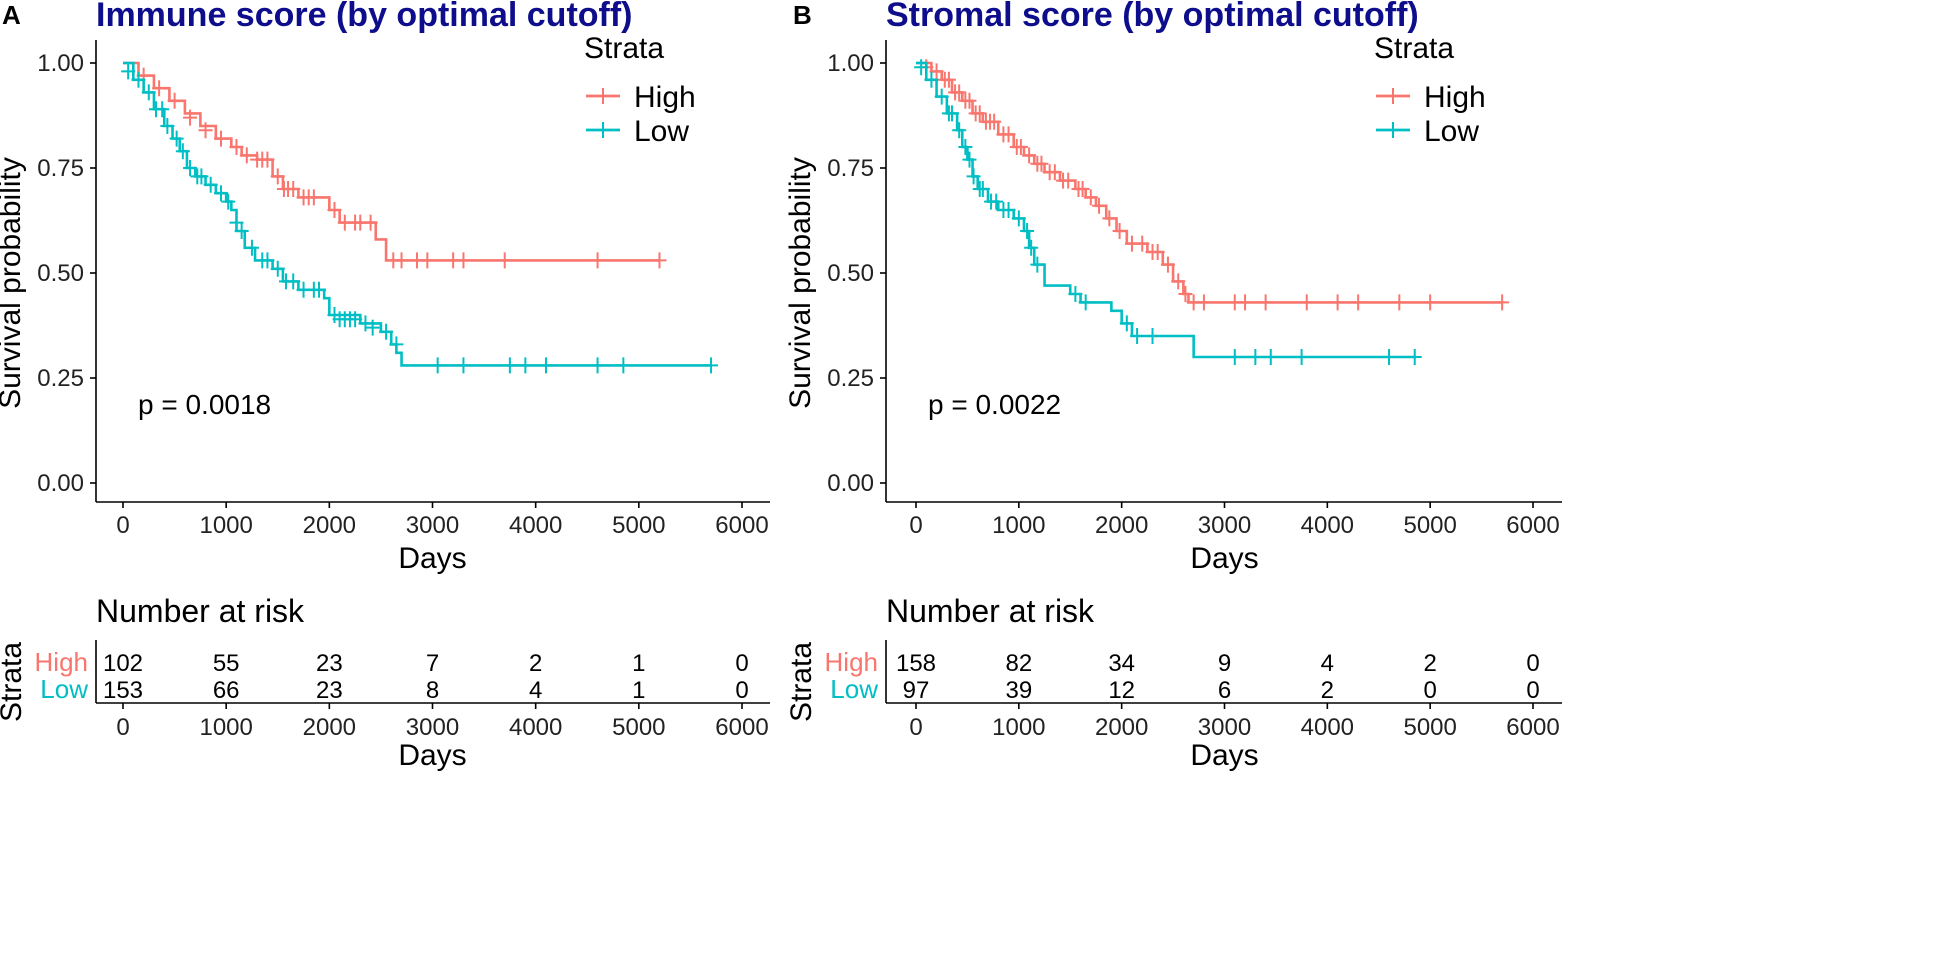 The image size is (1955, 967). Describe the element at coordinates (226, 690) in the screenshot. I see `risk-count-low: 66` at that location.